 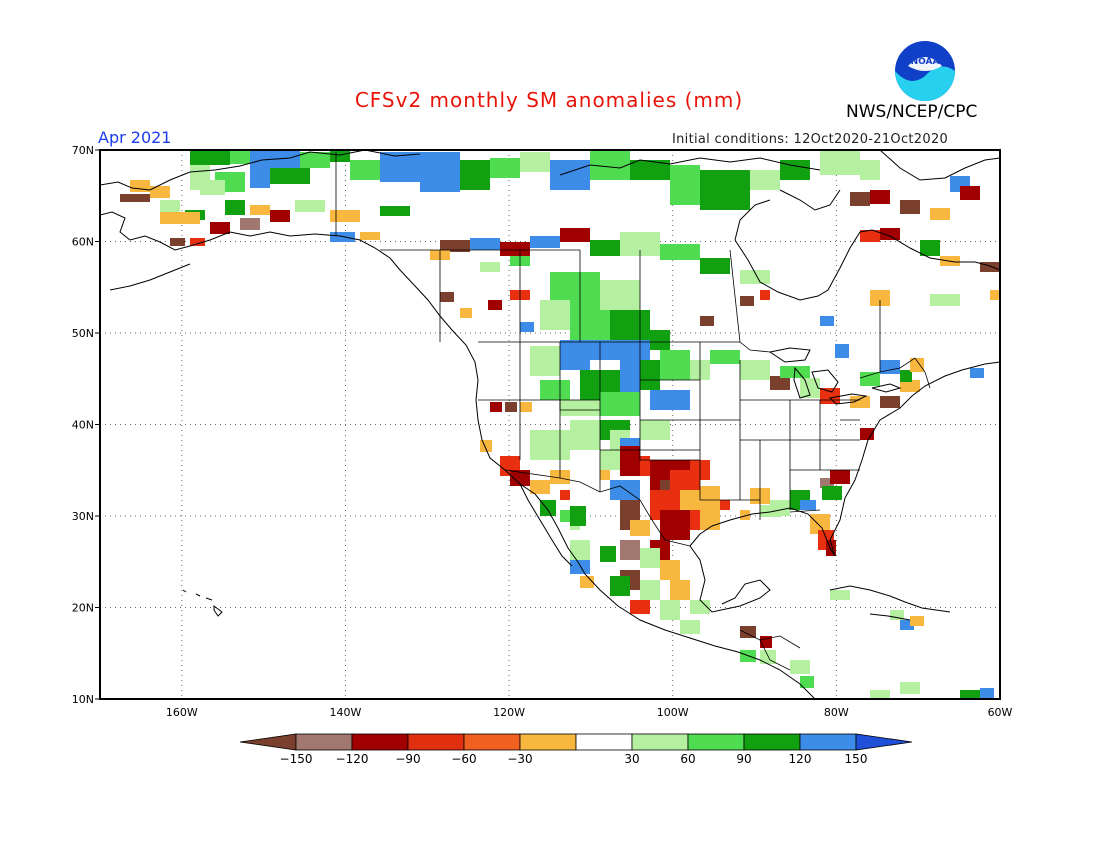 I want to click on colorbar-label: −60, so click(x=463, y=759).